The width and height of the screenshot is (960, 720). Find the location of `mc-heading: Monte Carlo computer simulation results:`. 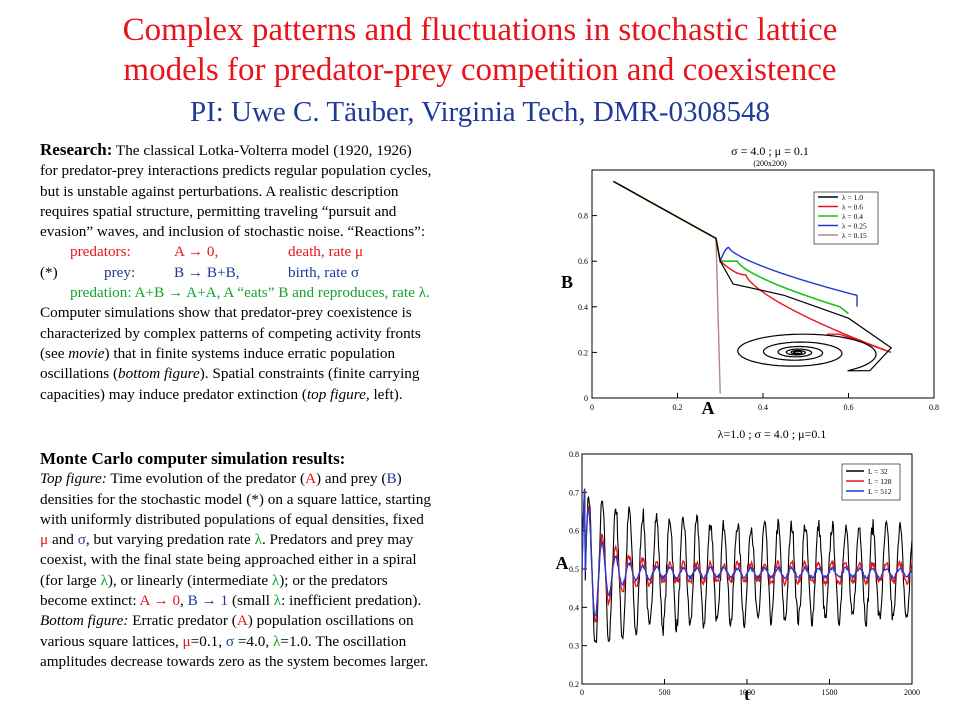

mc-heading: Monte Carlo computer simulation results: is located at coordinates (193, 458).